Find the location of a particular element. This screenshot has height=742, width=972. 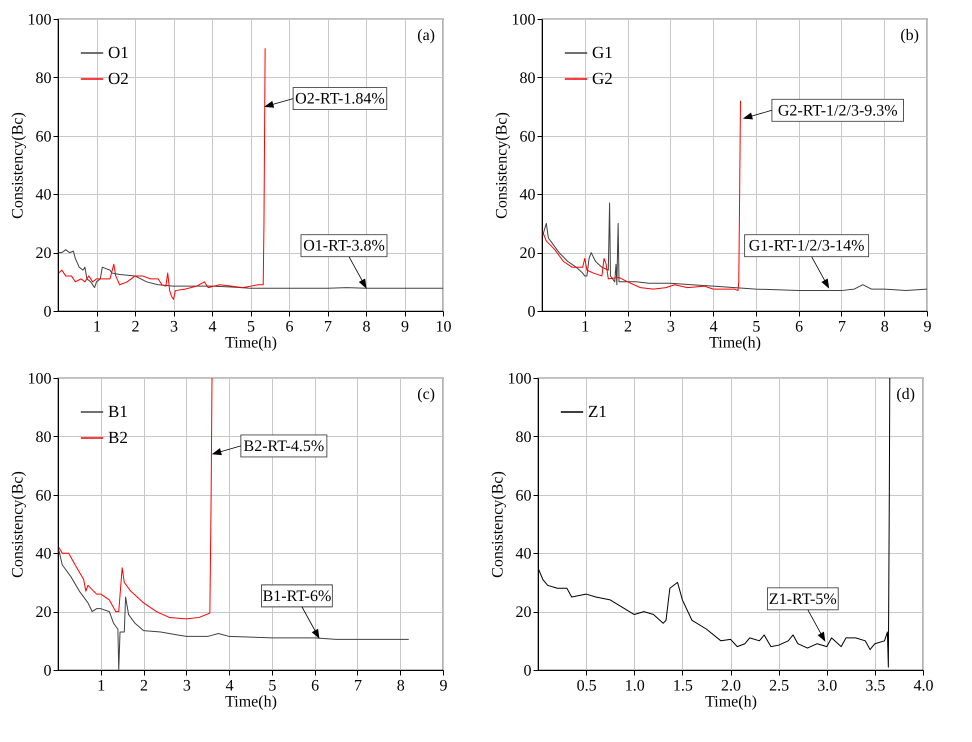

annotation: G1-RT-1/2/3-14% is located at coordinates (806, 246).